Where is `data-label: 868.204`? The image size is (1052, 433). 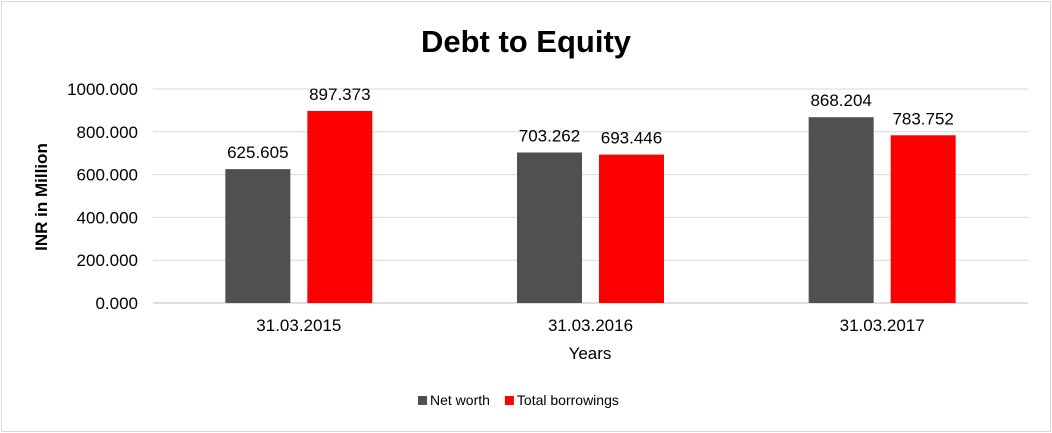
data-label: 868.204 is located at coordinates (840, 100).